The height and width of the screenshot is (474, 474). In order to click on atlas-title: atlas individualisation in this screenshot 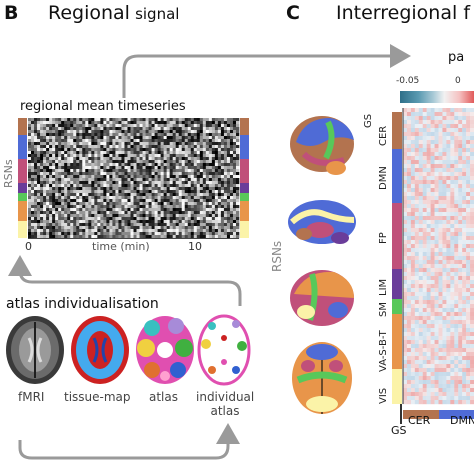, I will do `click(82, 304)`.